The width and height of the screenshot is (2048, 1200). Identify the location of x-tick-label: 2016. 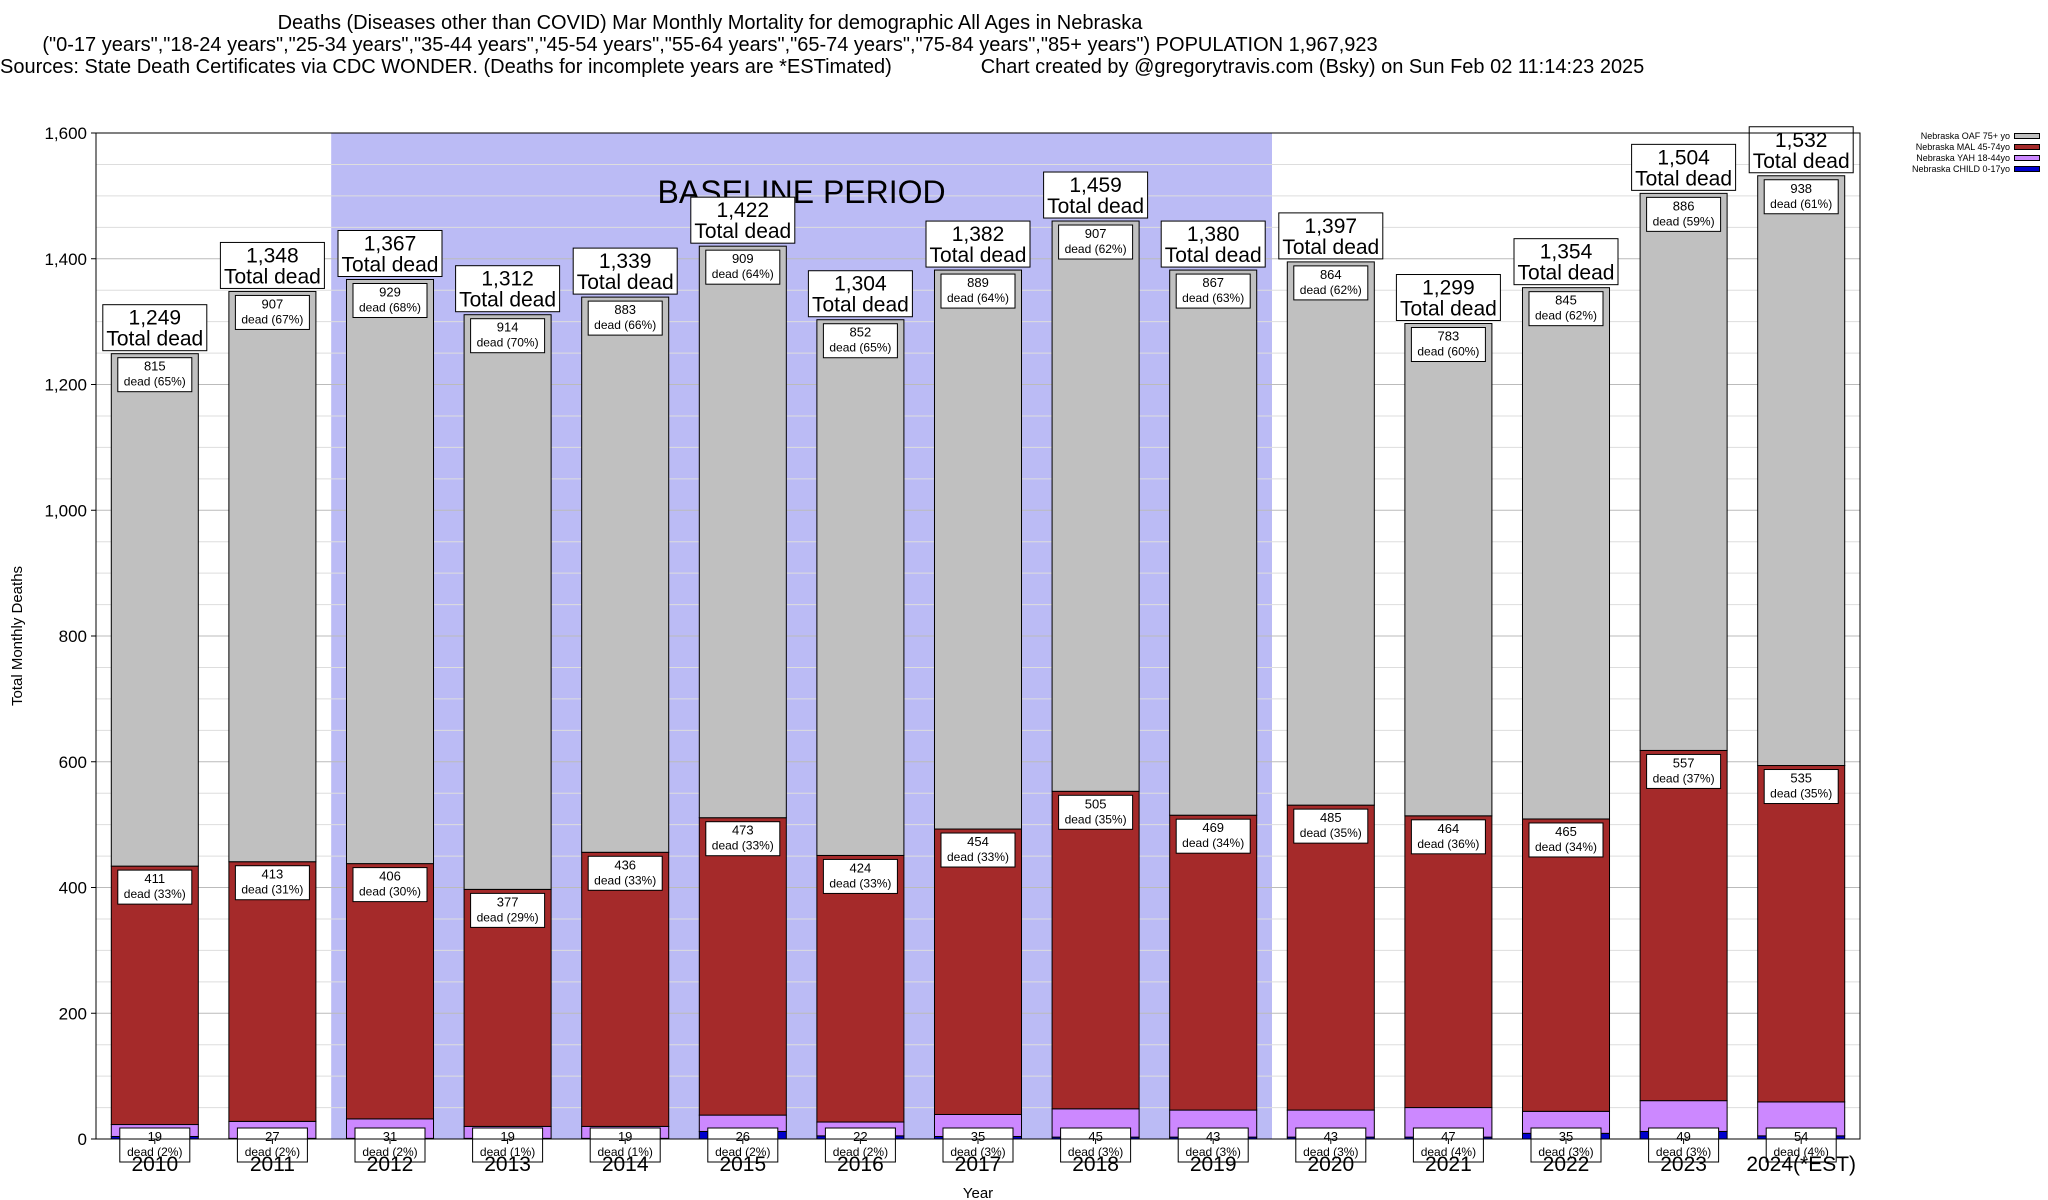
(860, 1164).